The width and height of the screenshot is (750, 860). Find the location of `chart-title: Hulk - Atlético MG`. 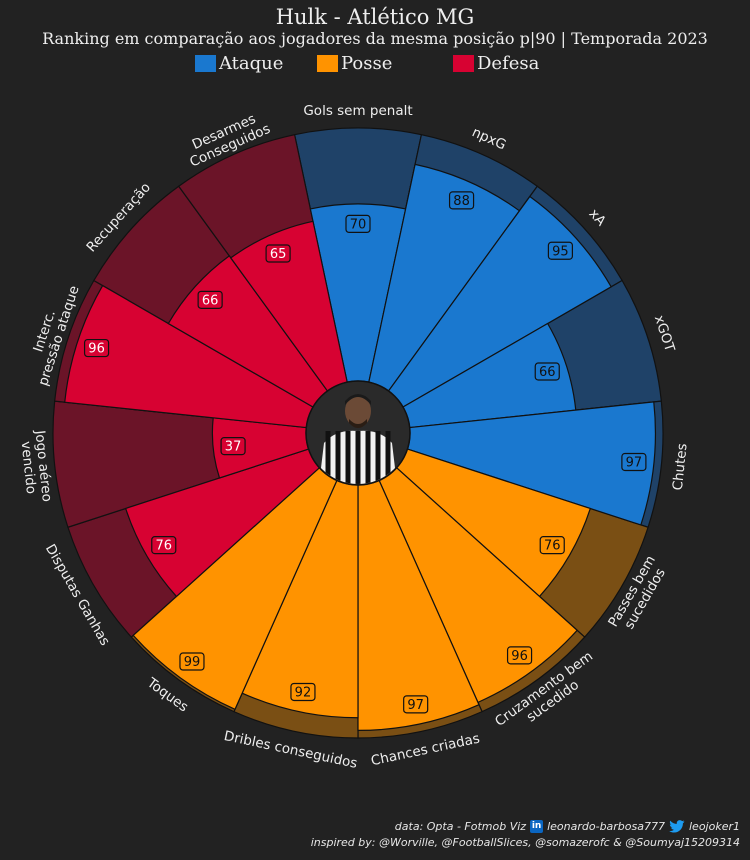

chart-title: Hulk - Atlético MG is located at coordinates (375, 17).